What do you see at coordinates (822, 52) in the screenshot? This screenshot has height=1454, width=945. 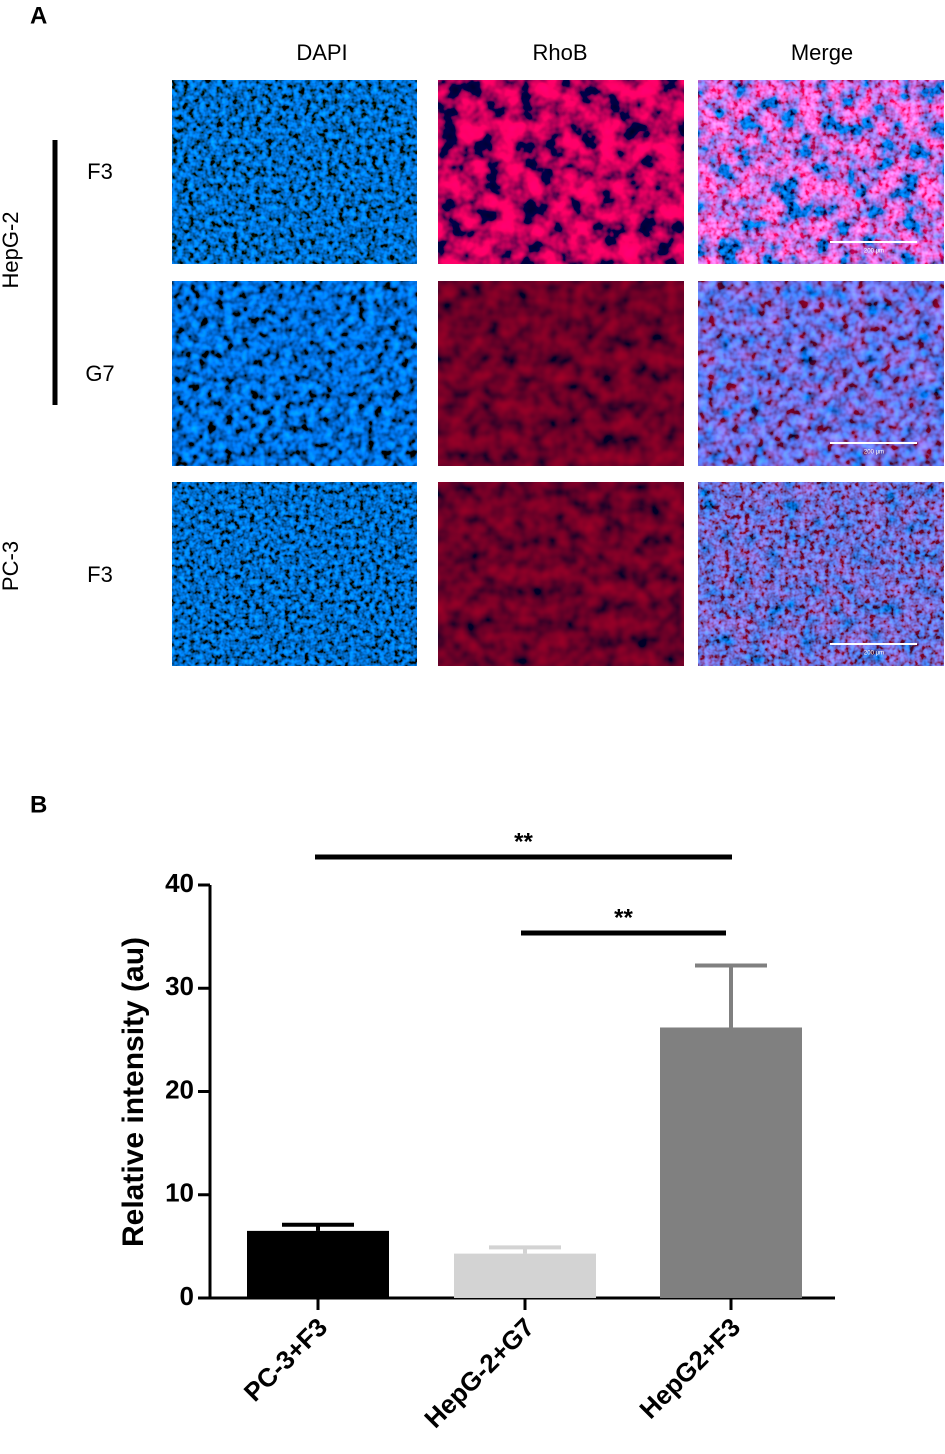 I see `column-header: Merge` at bounding box center [822, 52].